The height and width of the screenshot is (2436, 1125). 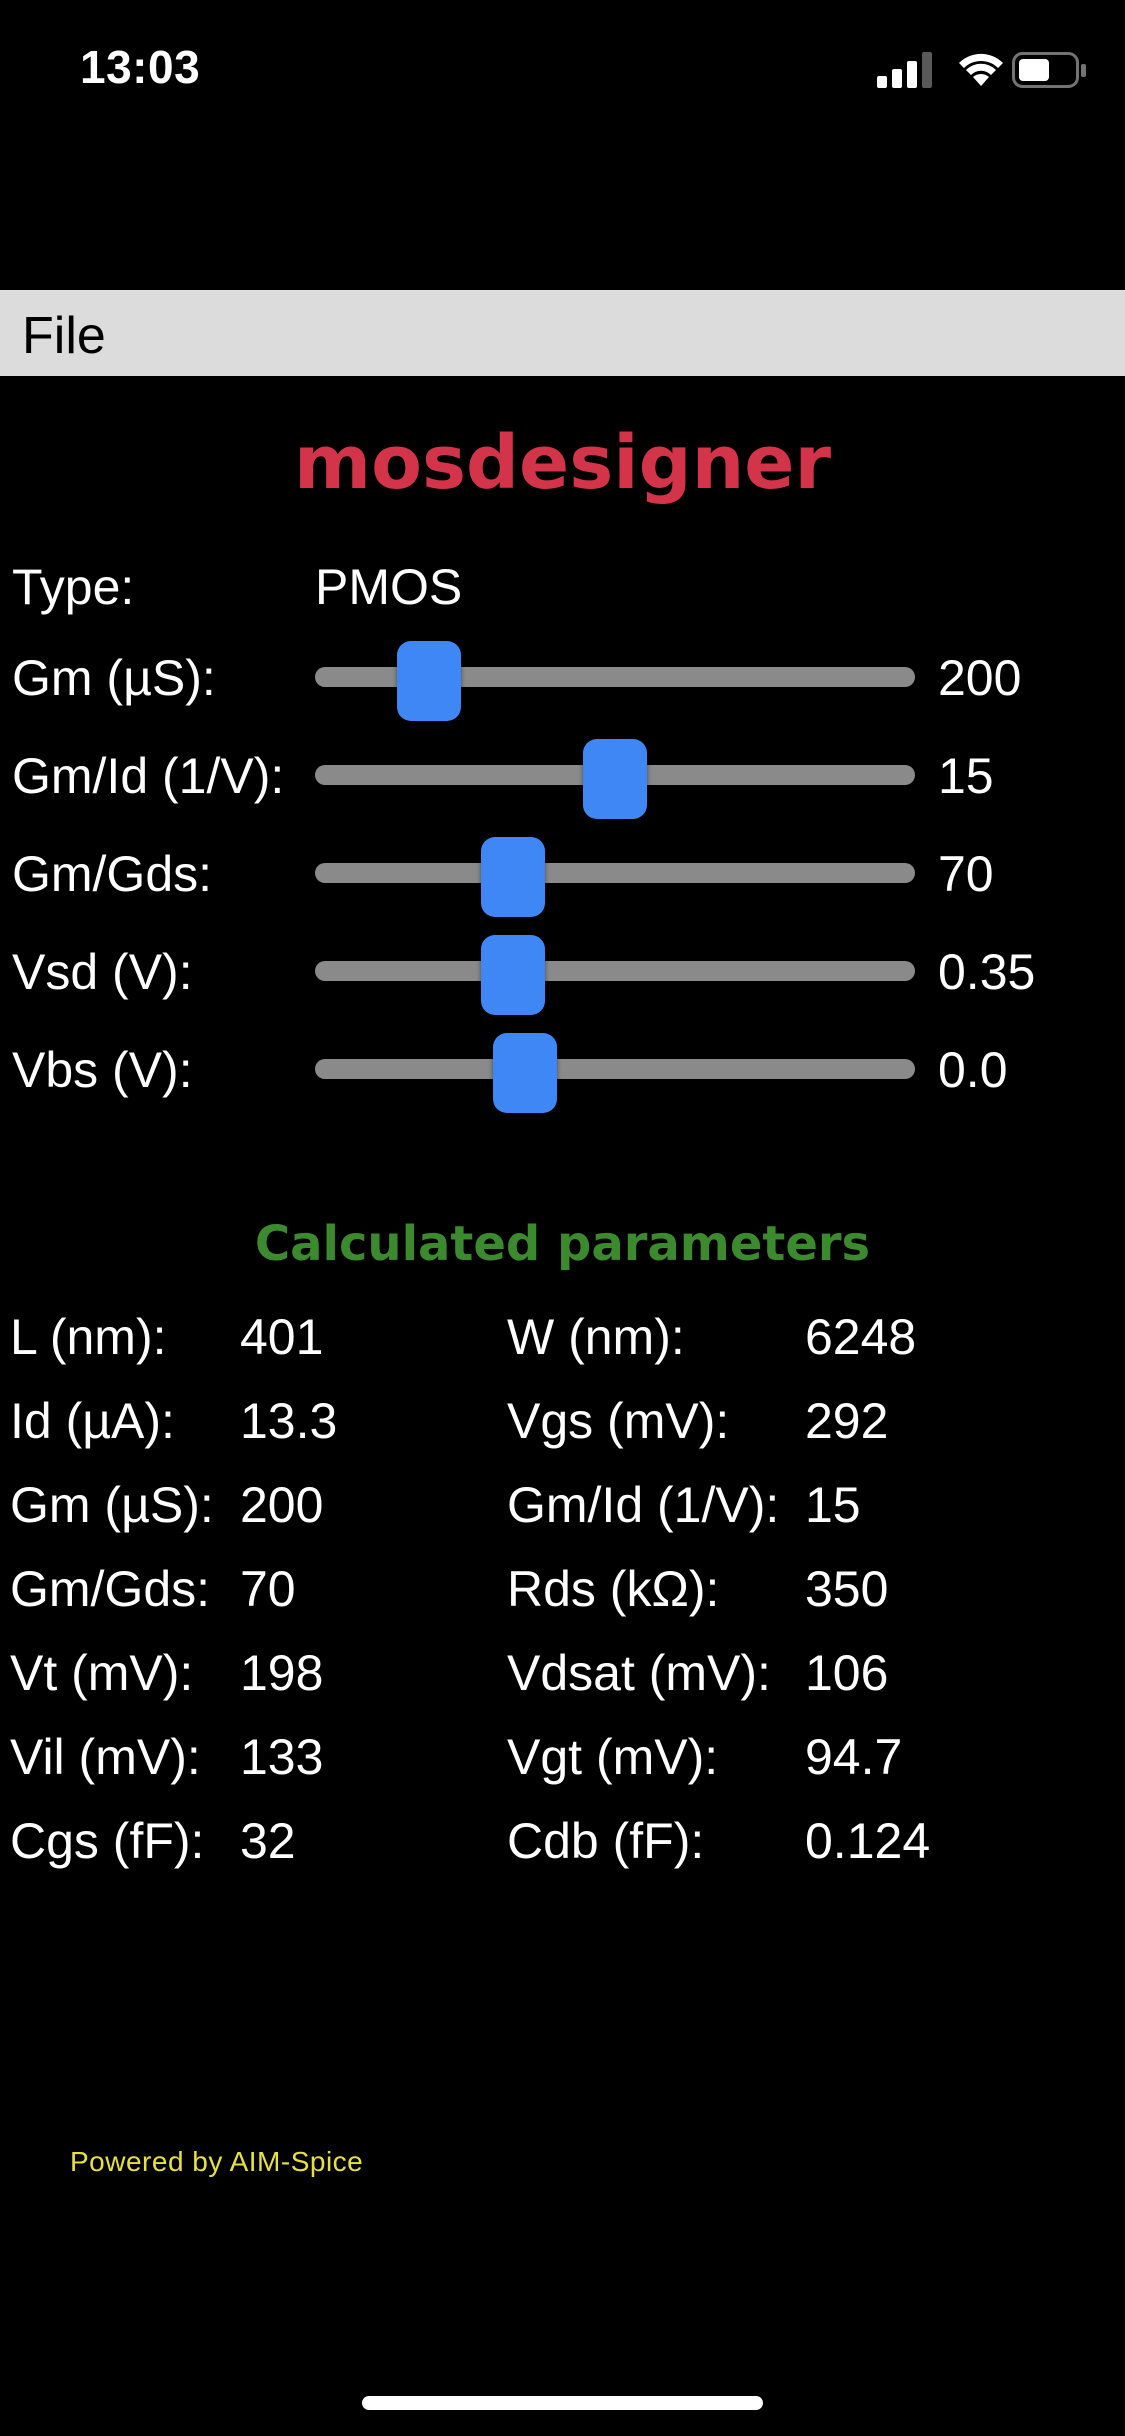 What do you see at coordinates (966, 776) in the screenshot?
I see `gm-id-value: 15` at bounding box center [966, 776].